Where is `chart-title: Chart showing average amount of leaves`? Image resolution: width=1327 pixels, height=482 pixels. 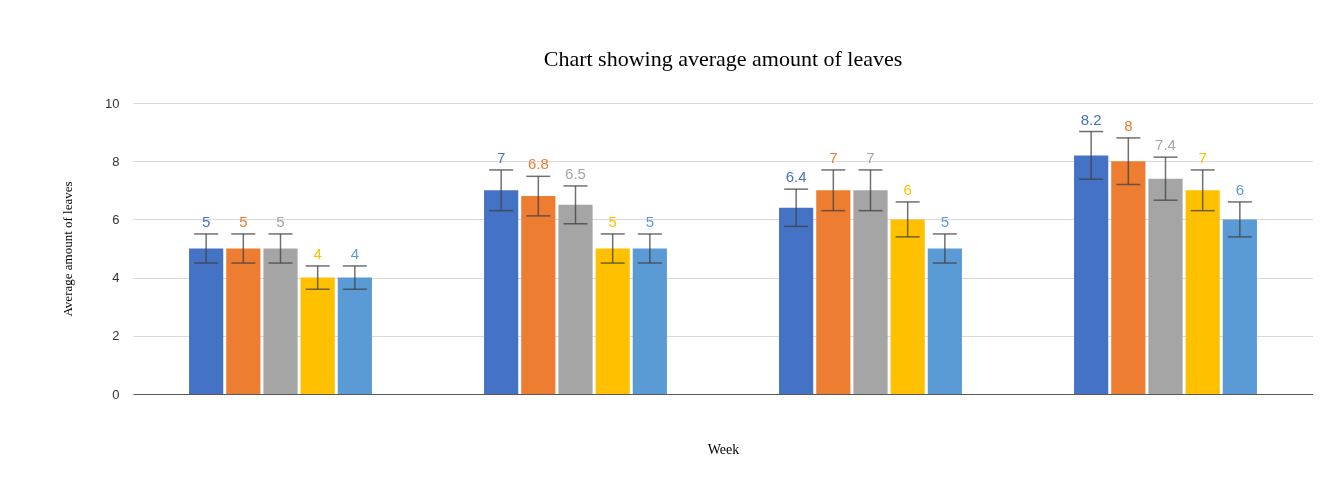 chart-title: Chart showing average amount of leaves is located at coordinates (723, 58).